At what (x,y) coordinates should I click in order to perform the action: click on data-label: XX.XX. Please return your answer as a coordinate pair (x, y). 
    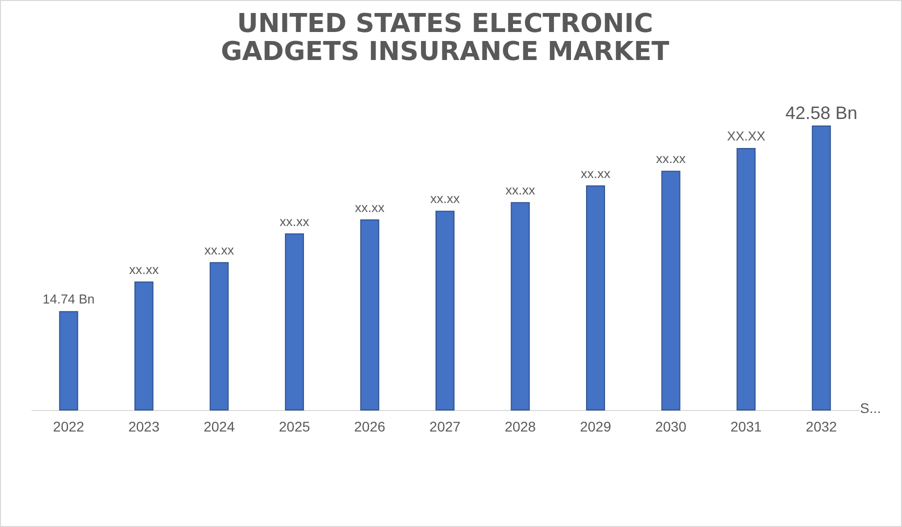
    Looking at the image, I should click on (746, 136).